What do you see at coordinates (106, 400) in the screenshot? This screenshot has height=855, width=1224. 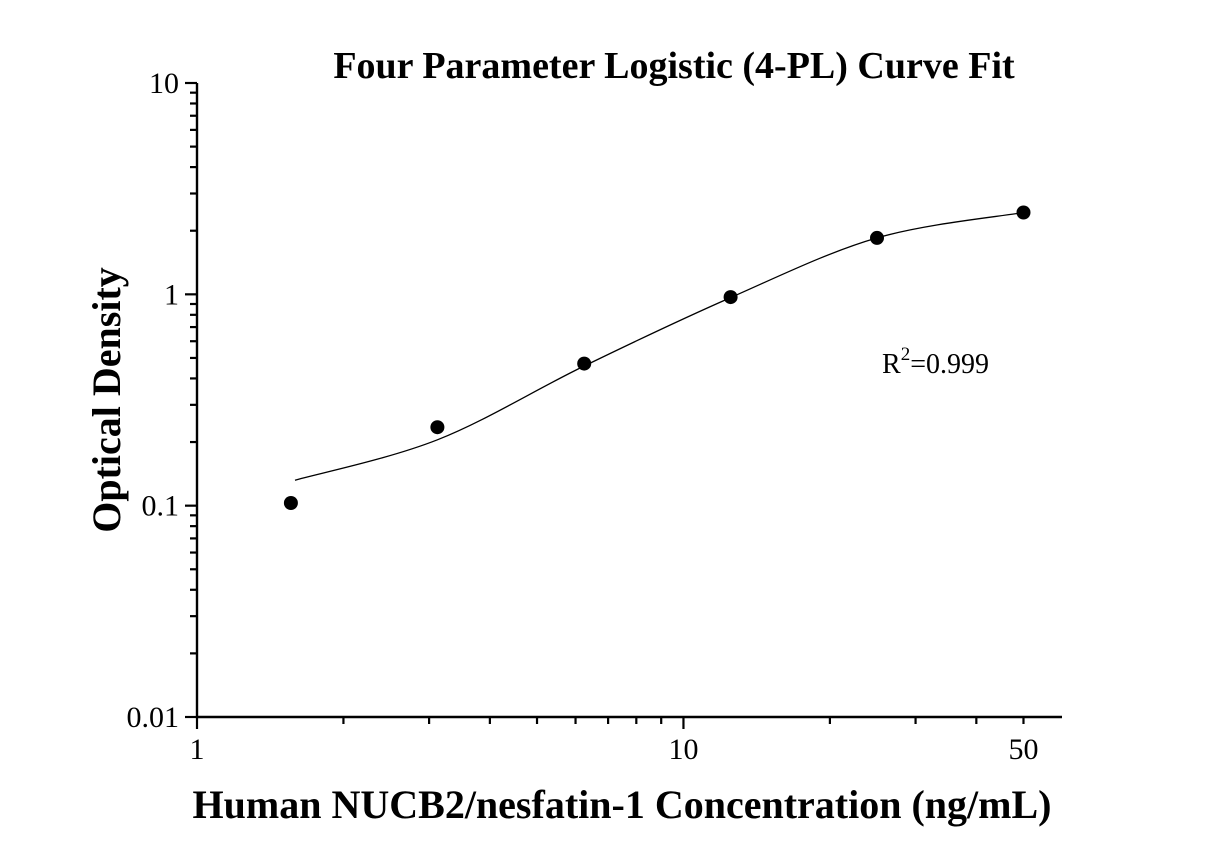 I see `y-axis-label: Optical Density` at bounding box center [106, 400].